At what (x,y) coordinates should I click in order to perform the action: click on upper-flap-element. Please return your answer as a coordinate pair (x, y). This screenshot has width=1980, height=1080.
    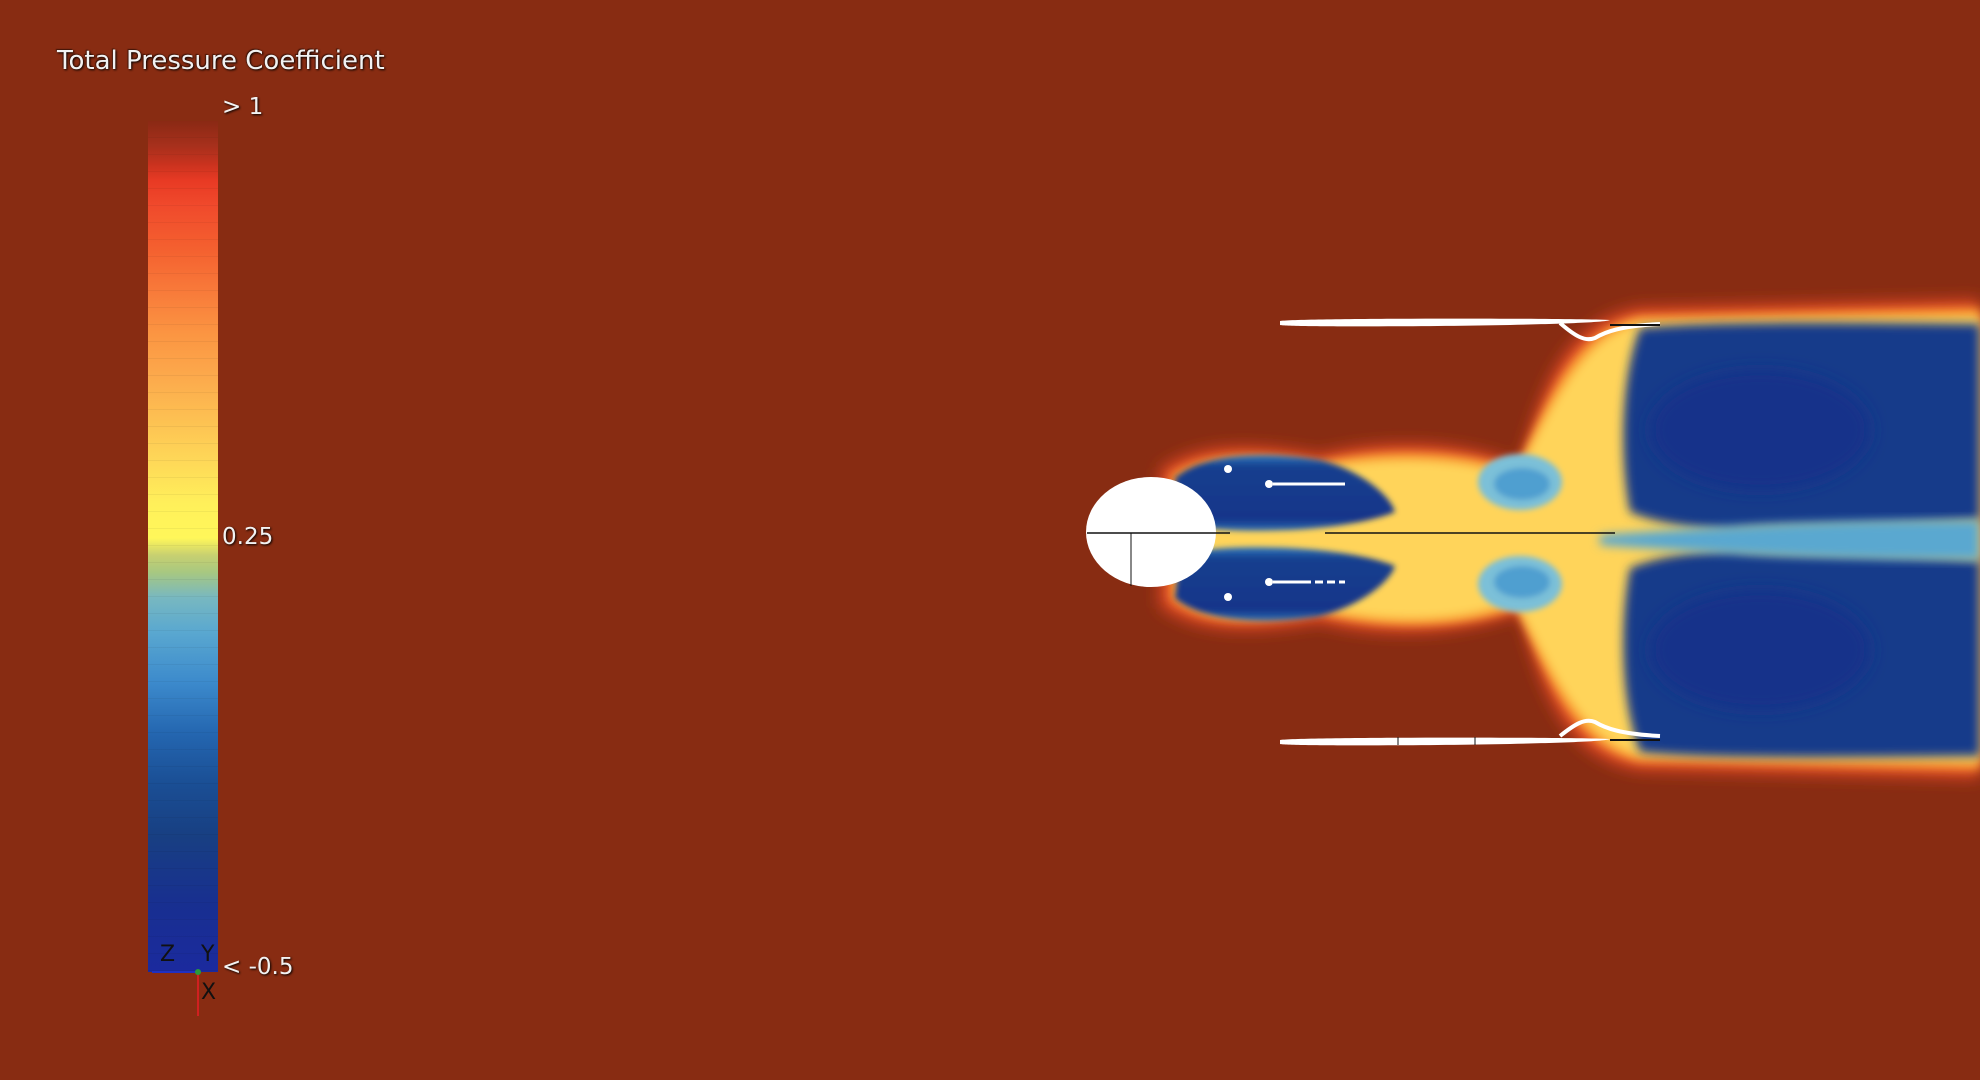
    Looking at the image, I should click on (1470, 330).